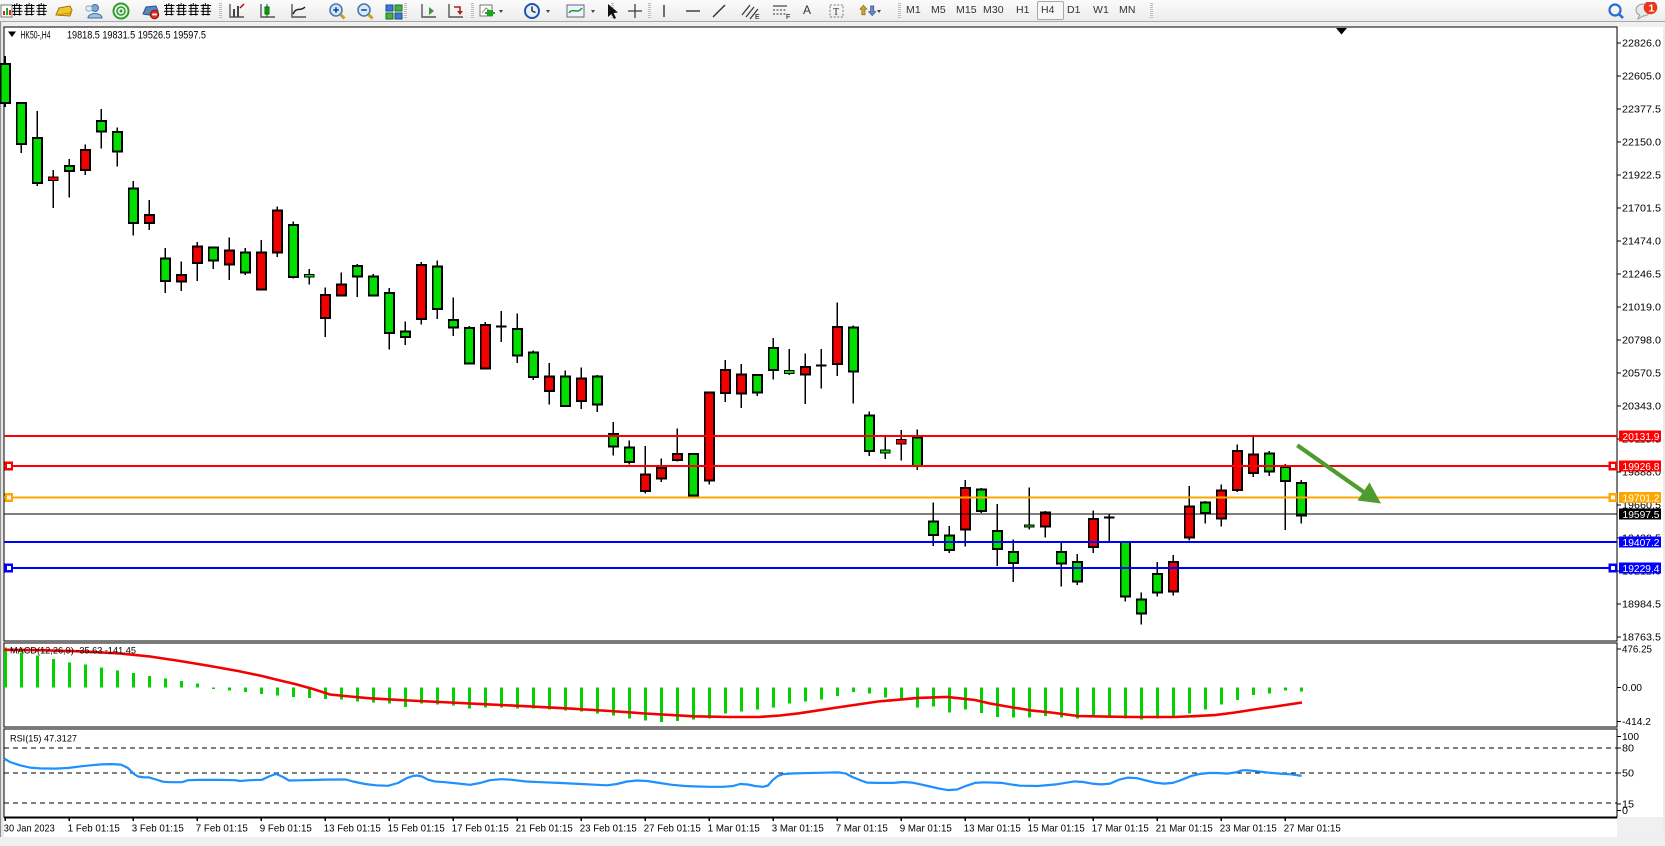 The image size is (1665, 846). What do you see at coordinates (1641, 467) in the screenshot?
I see `svg-text: 19926.8` at bounding box center [1641, 467].